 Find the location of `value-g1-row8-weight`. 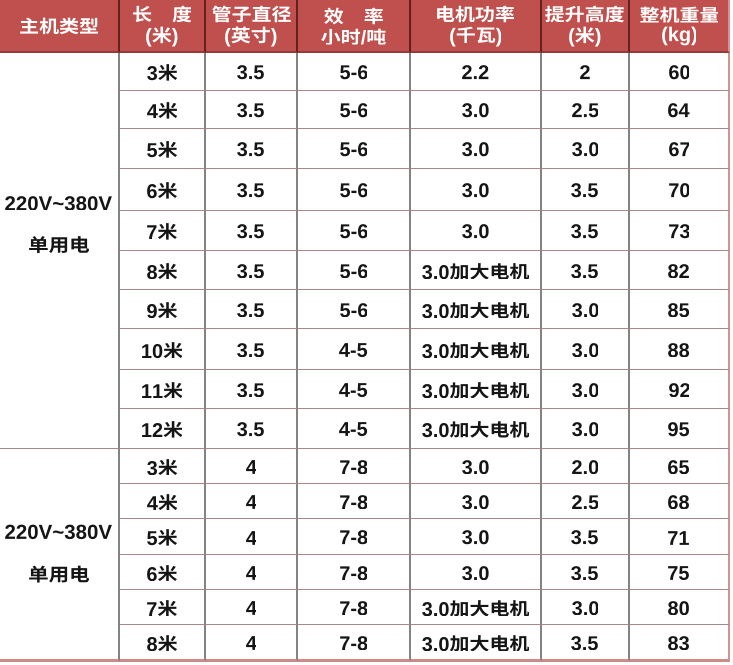

value-g1-row8-weight is located at coordinates (679, 350).